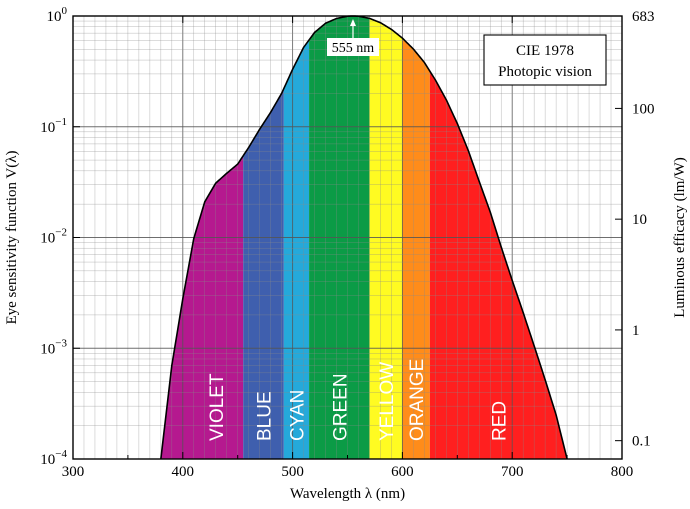 The height and width of the screenshot is (509, 690). I want to click on x-axis-title: Wavelength λ (nm), so click(347, 494).